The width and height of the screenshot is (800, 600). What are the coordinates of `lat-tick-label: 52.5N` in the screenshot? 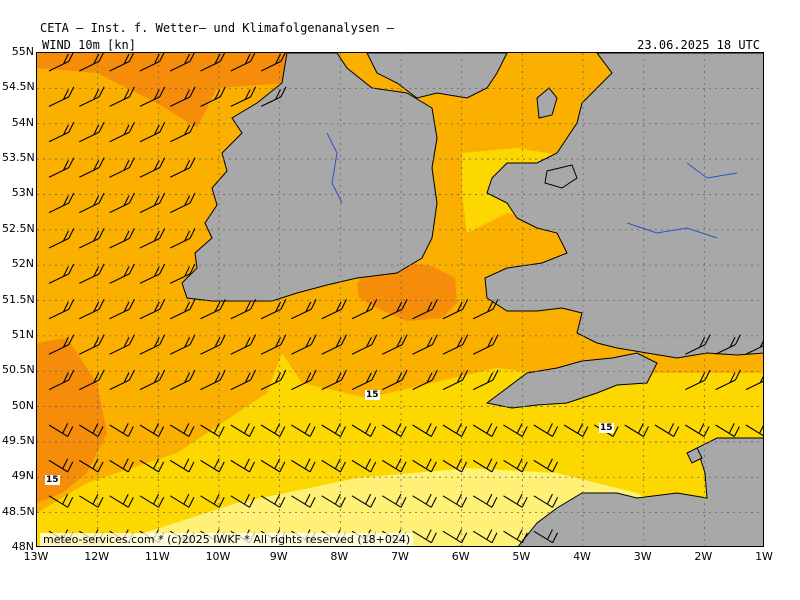 It's located at (18, 228).